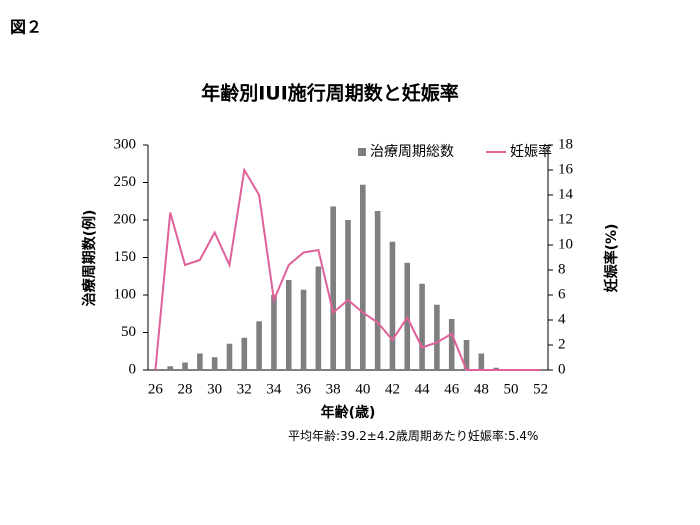 Image resolution: width=700 pixels, height=525 pixels. I want to click on legend-label: 妊娠率, so click(531, 151).